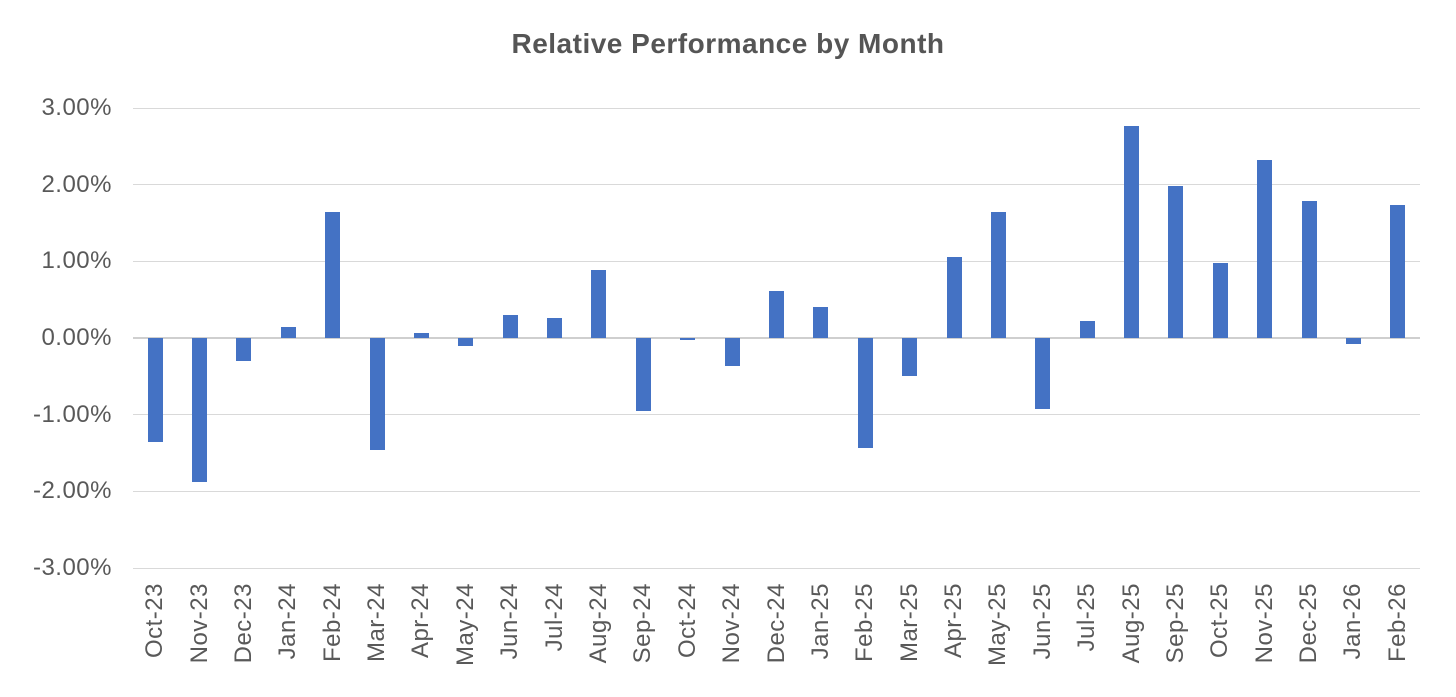 The height and width of the screenshot is (697, 1456). Describe the element at coordinates (865, 623) in the screenshot. I see `x-tick-label: Feb-25` at that location.